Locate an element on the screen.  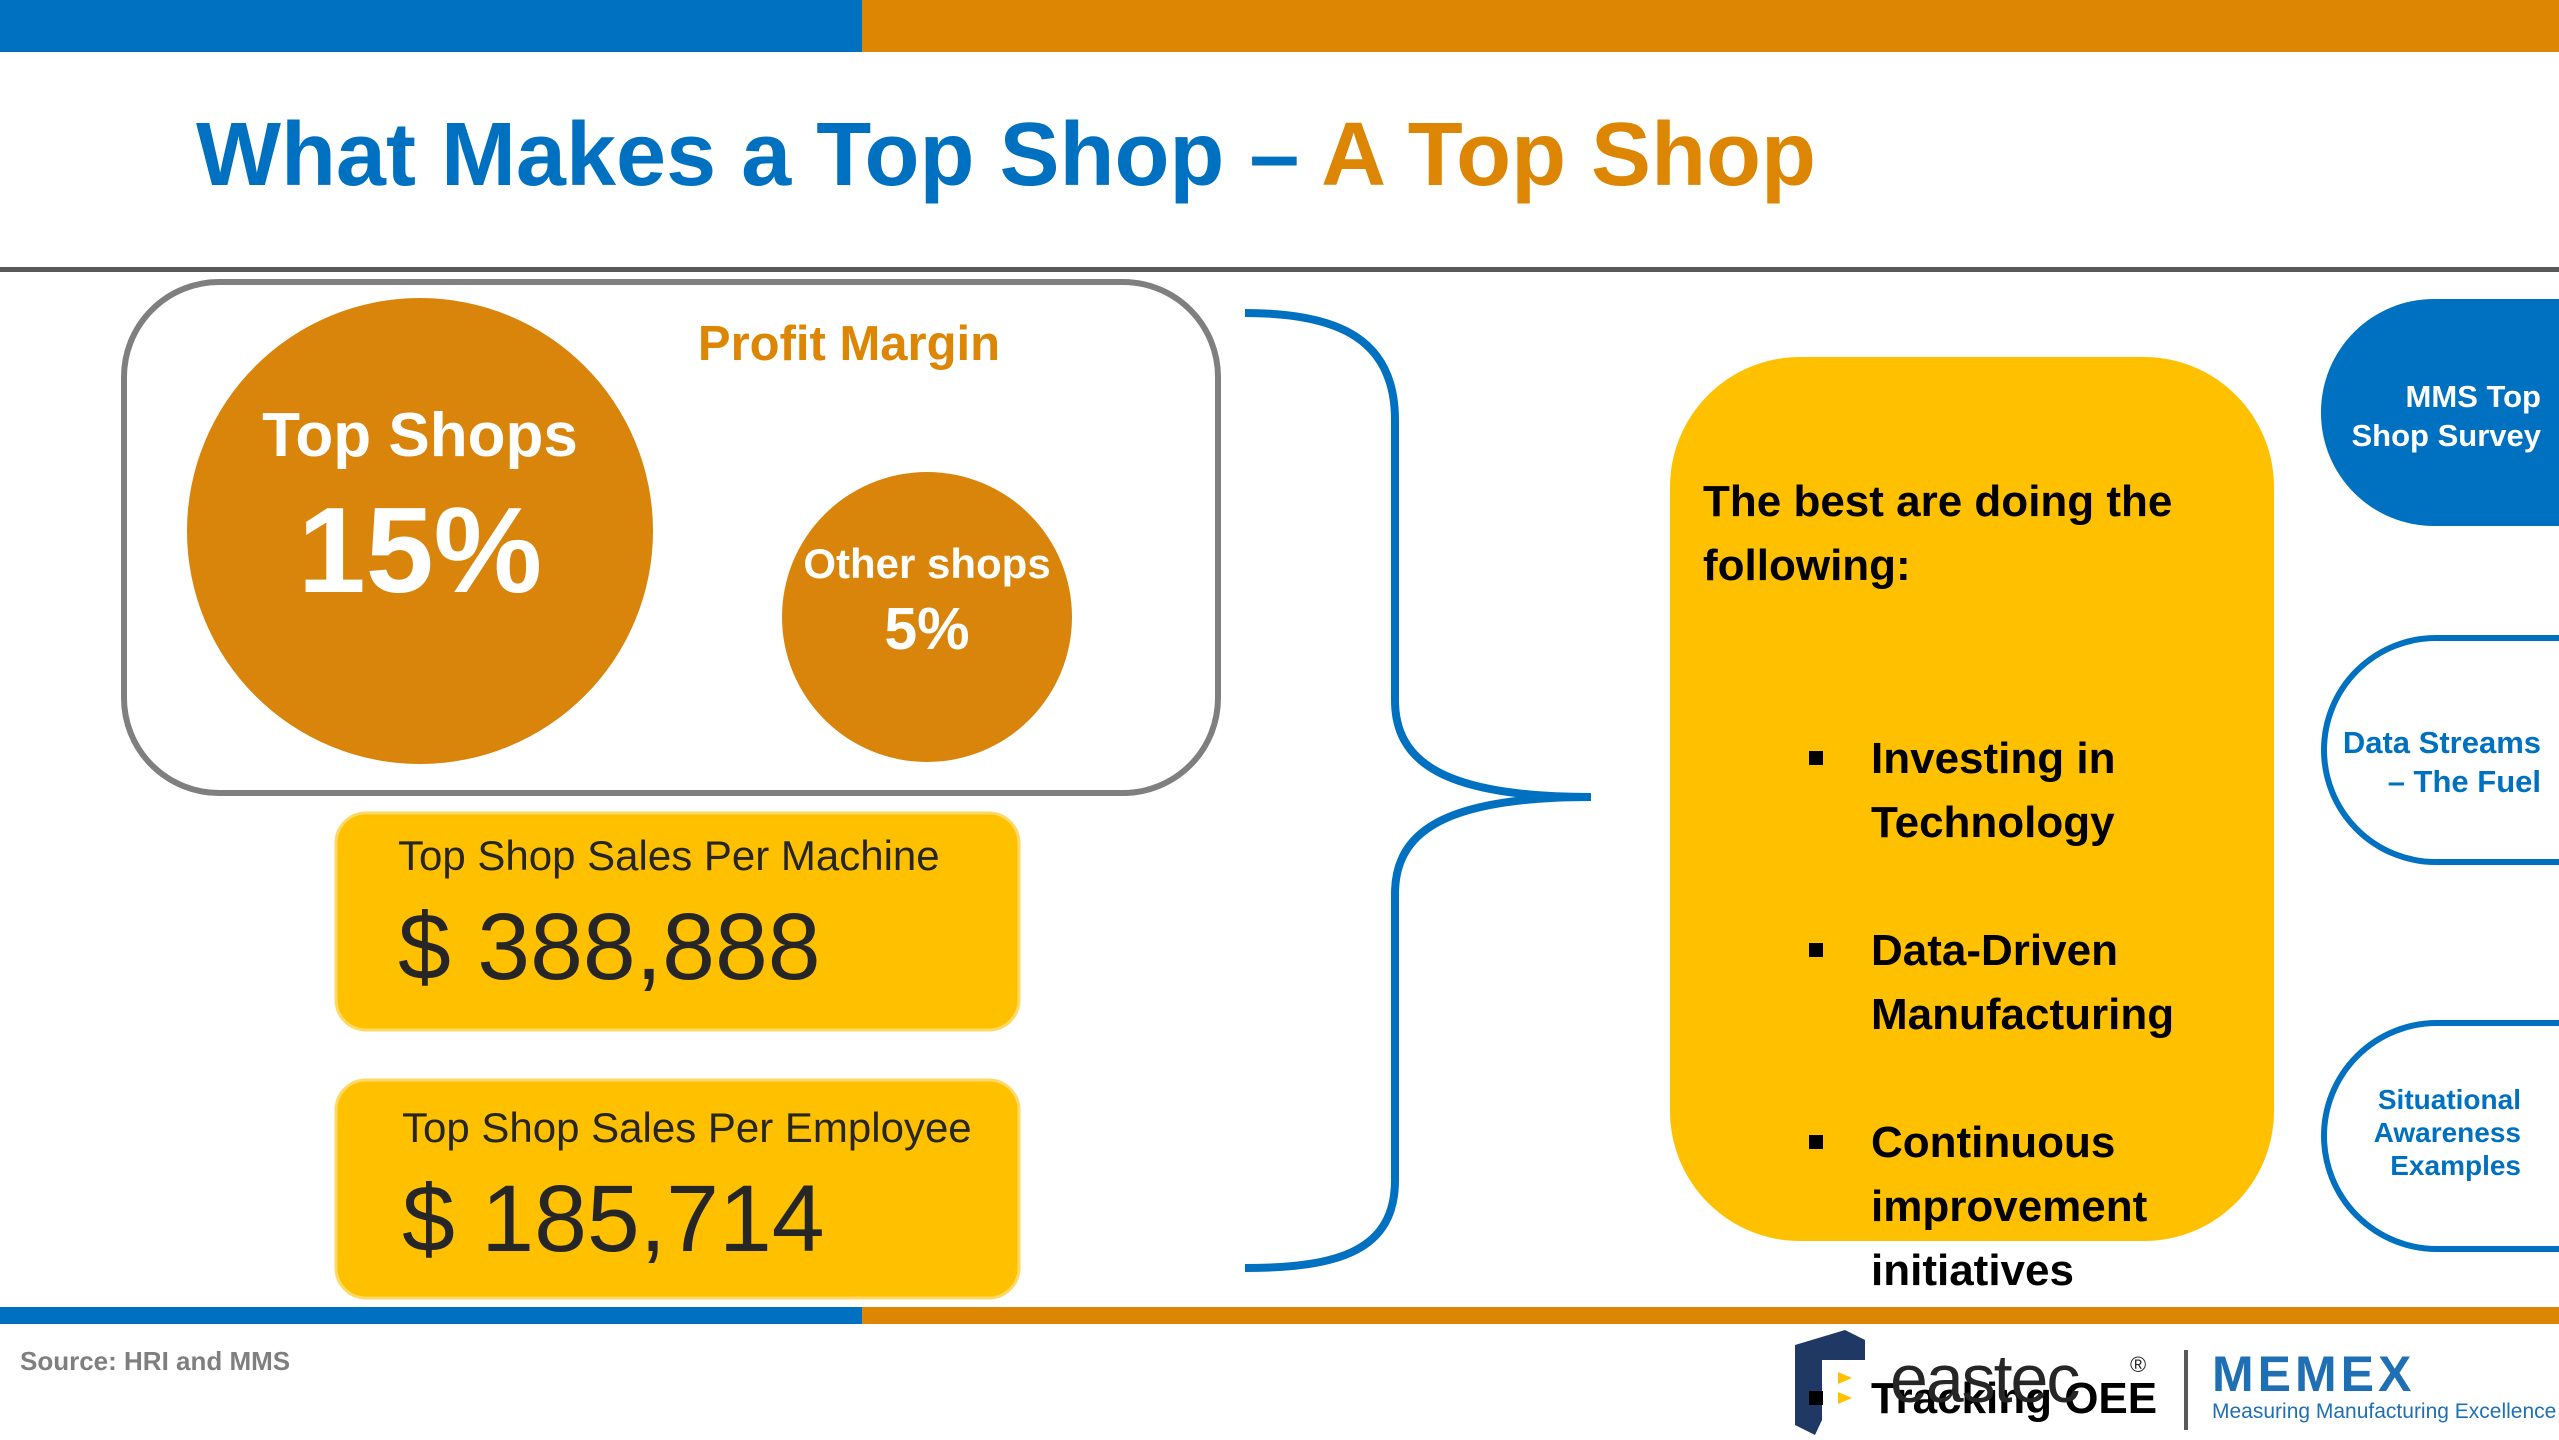
top-shops-circle is located at coordinates (420, 531).